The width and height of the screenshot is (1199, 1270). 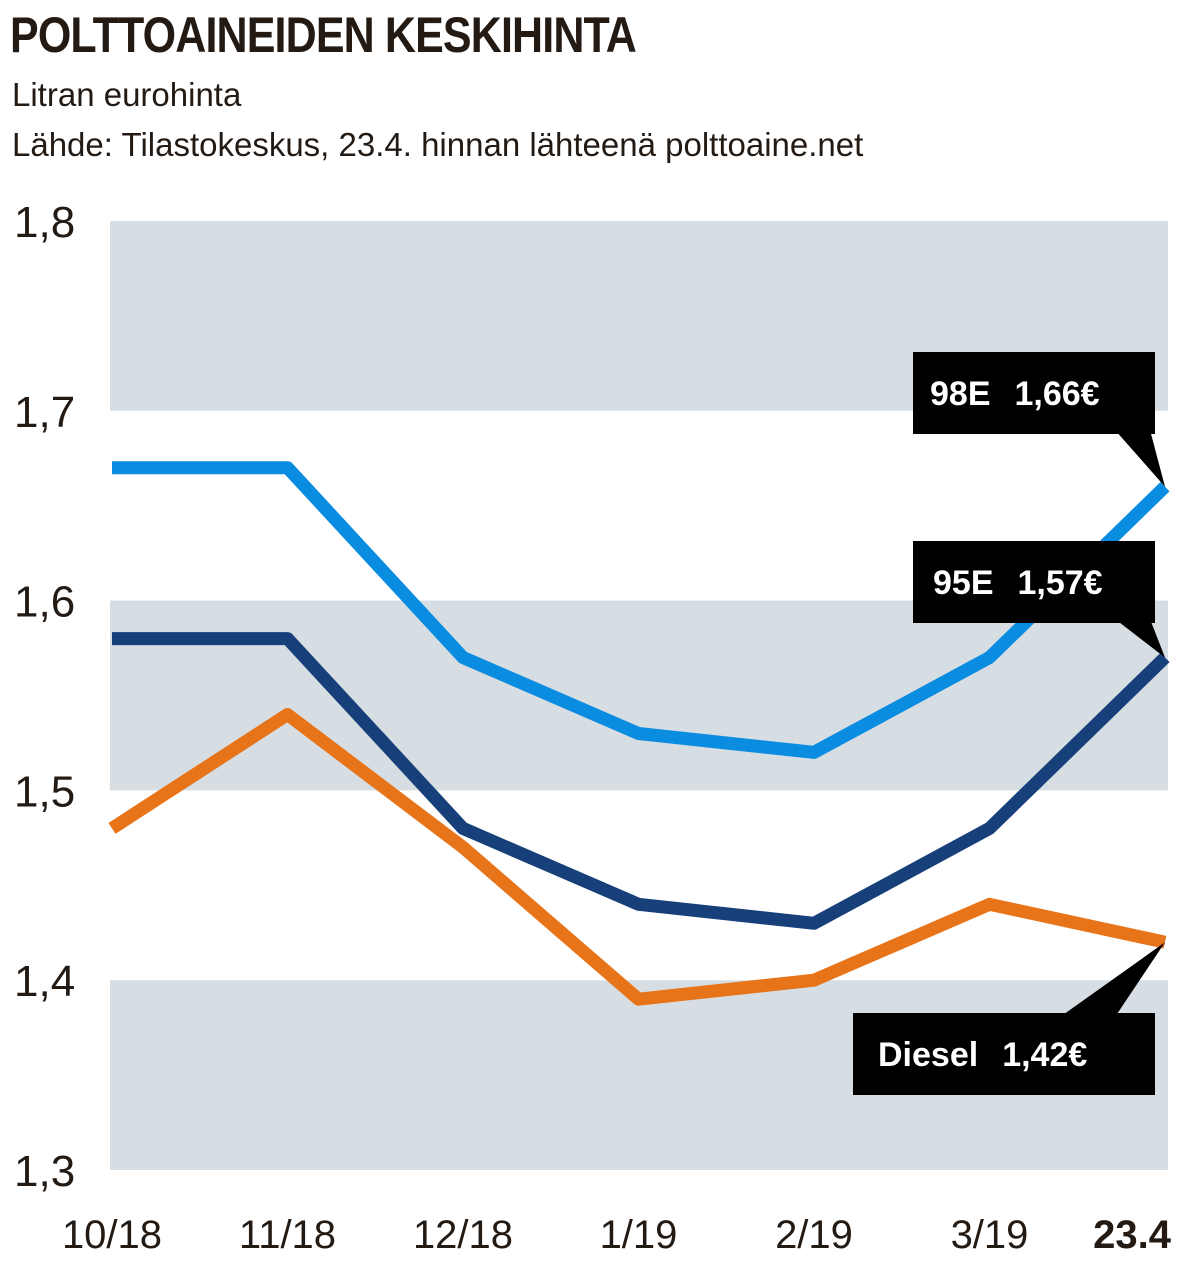 I want to click on end-label-diesel: Diesel 1,42€, so click(x=1009, y=1018).